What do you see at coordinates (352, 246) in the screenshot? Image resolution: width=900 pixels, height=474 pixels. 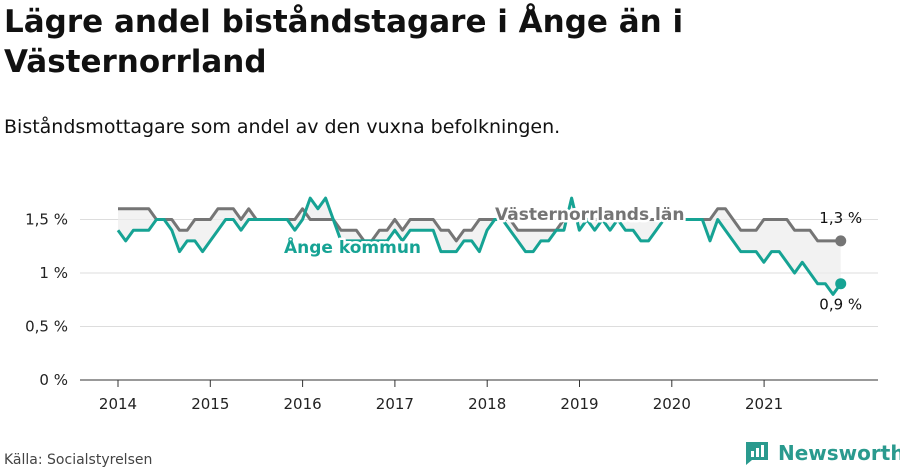 I see `series-label-ange: Ånge kommun` at bounding box center [352, 246].